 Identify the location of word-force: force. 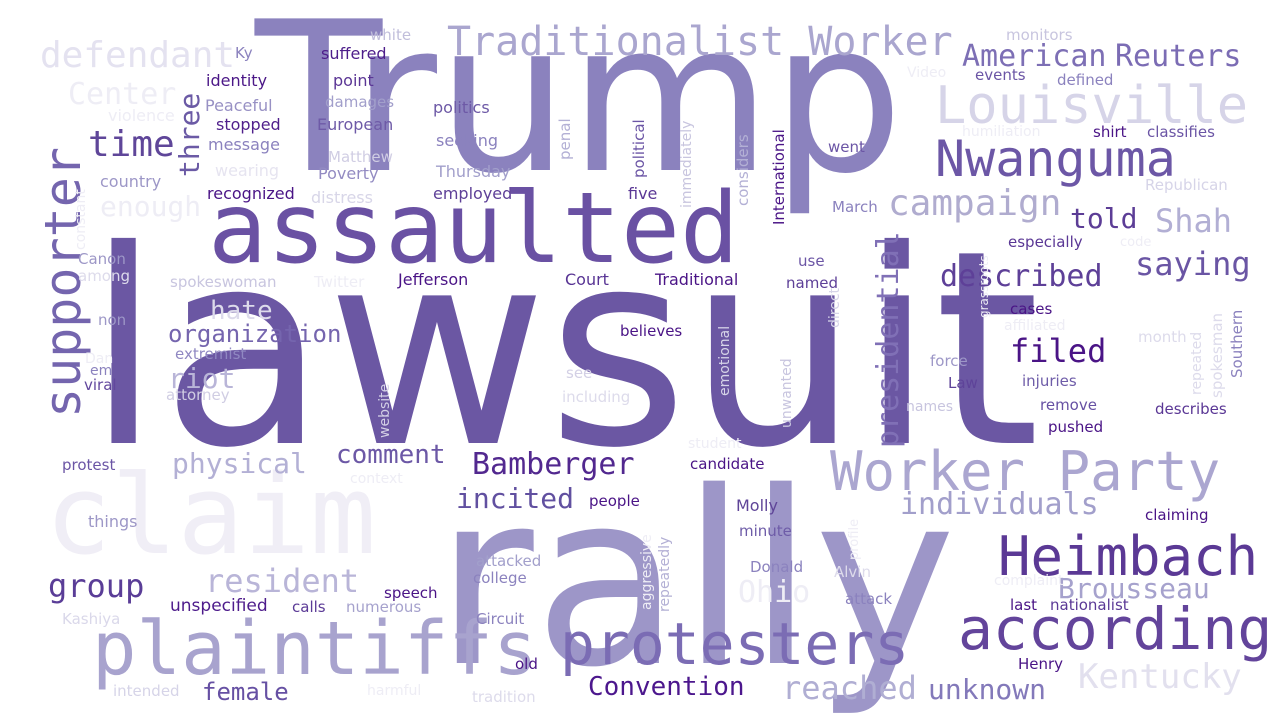
(949, 361).